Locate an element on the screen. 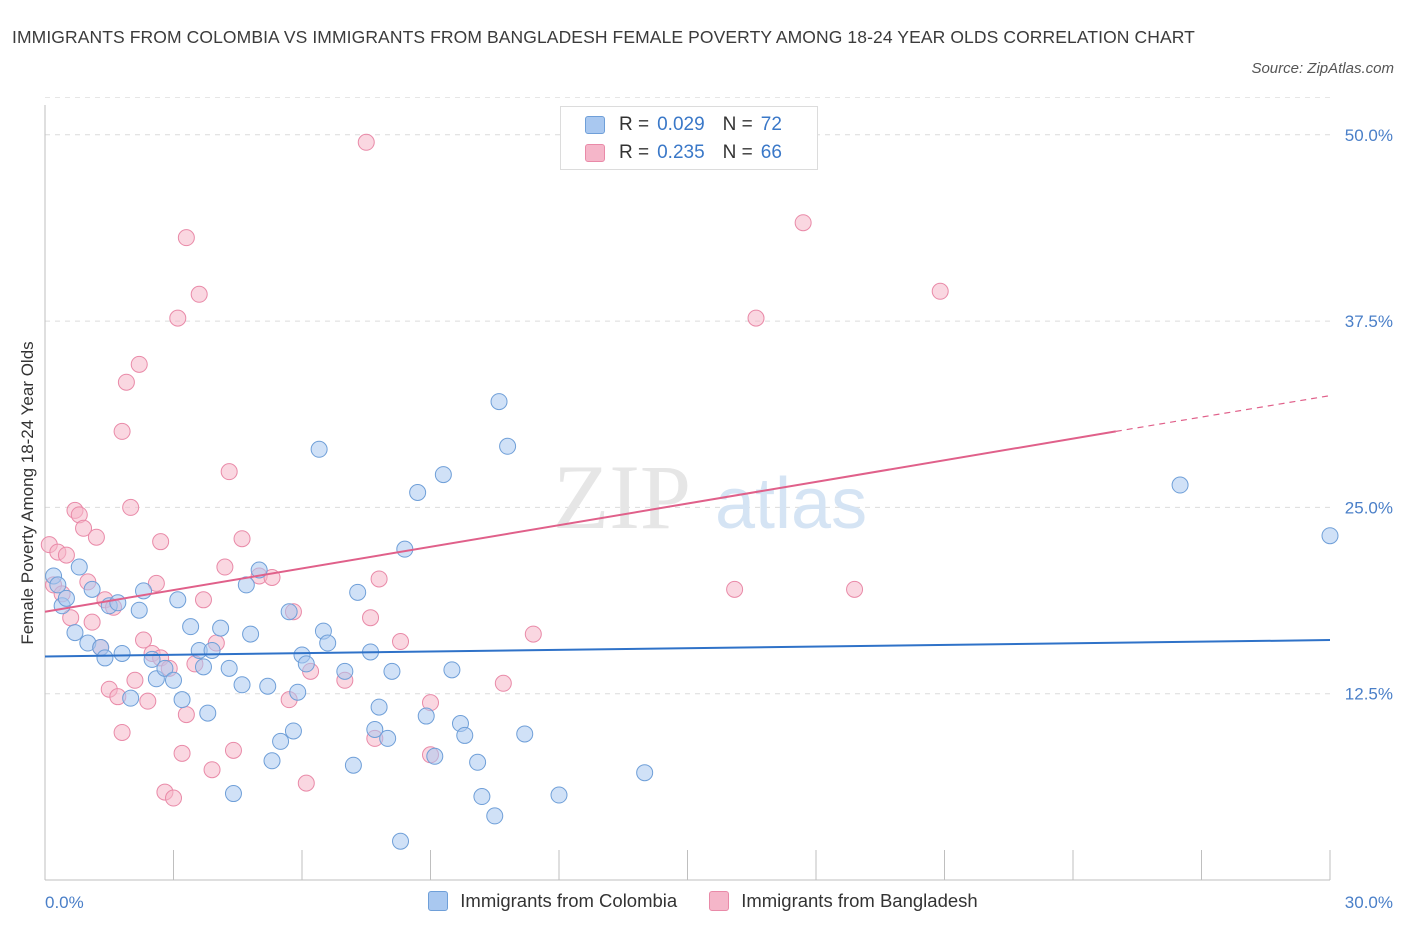 Image resolution: width=1406 pixels, height=930 pixels. legend-r-value: 0.235 is located at coordinates (681, 152).